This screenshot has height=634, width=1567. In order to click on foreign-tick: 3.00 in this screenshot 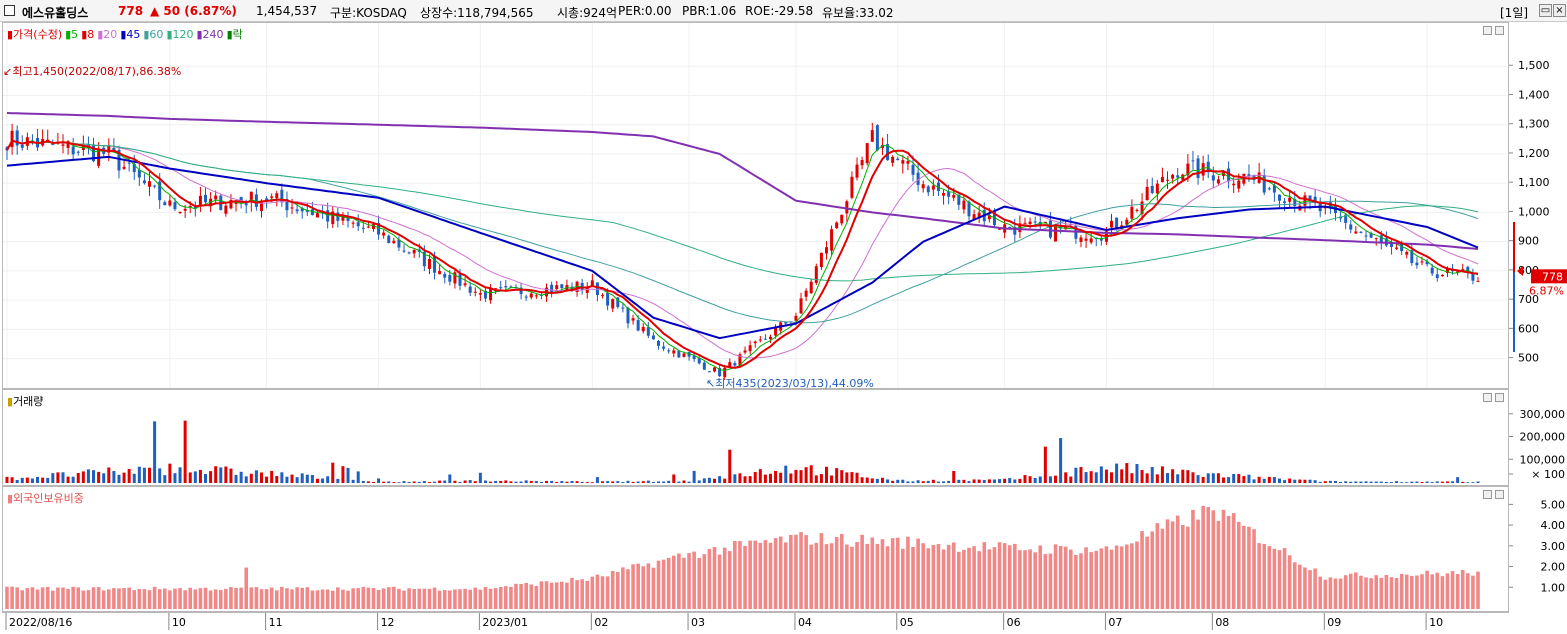, I will do `click(1553, 546)`.